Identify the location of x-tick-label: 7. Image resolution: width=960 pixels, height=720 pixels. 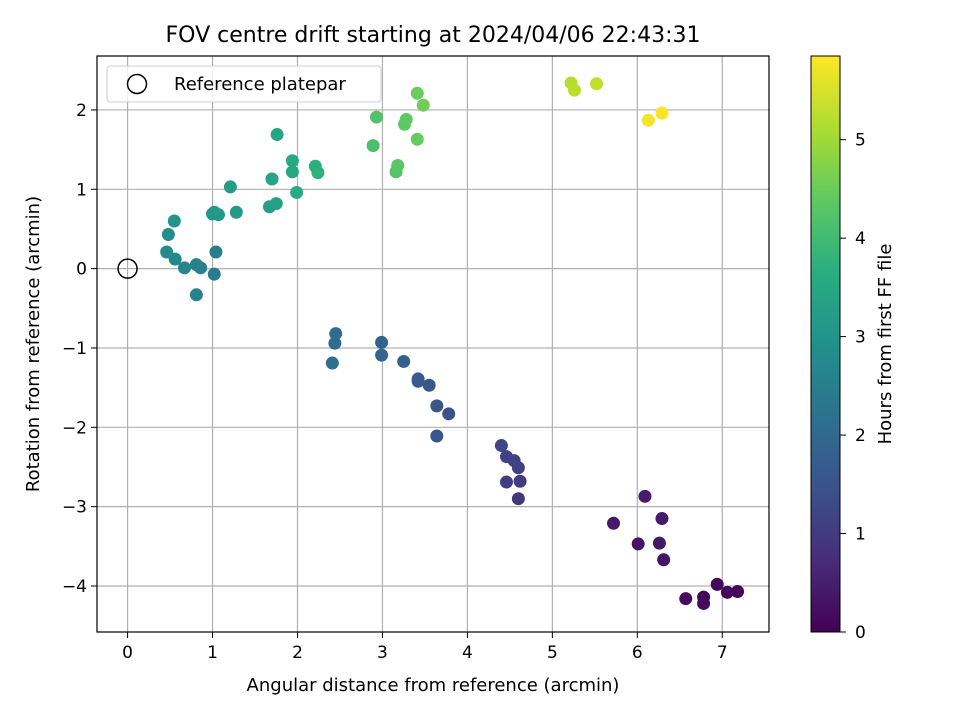
(722, 653).